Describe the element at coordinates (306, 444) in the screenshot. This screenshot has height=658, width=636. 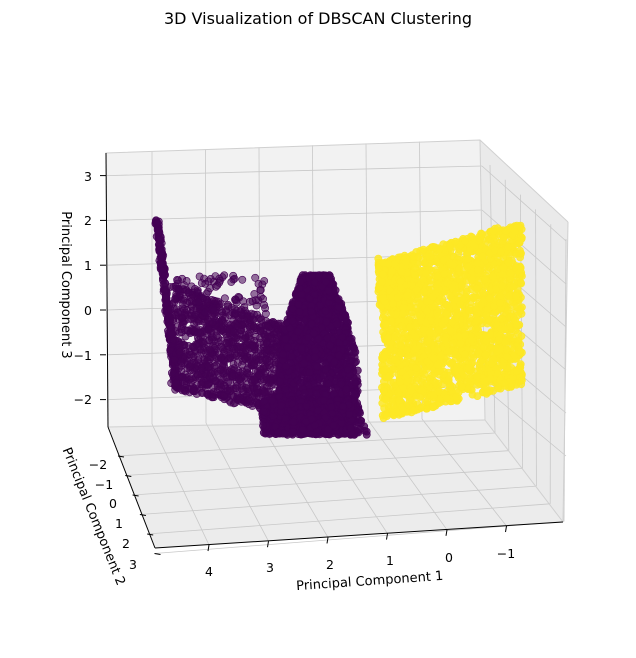
I see `grid-line-y` at that location.